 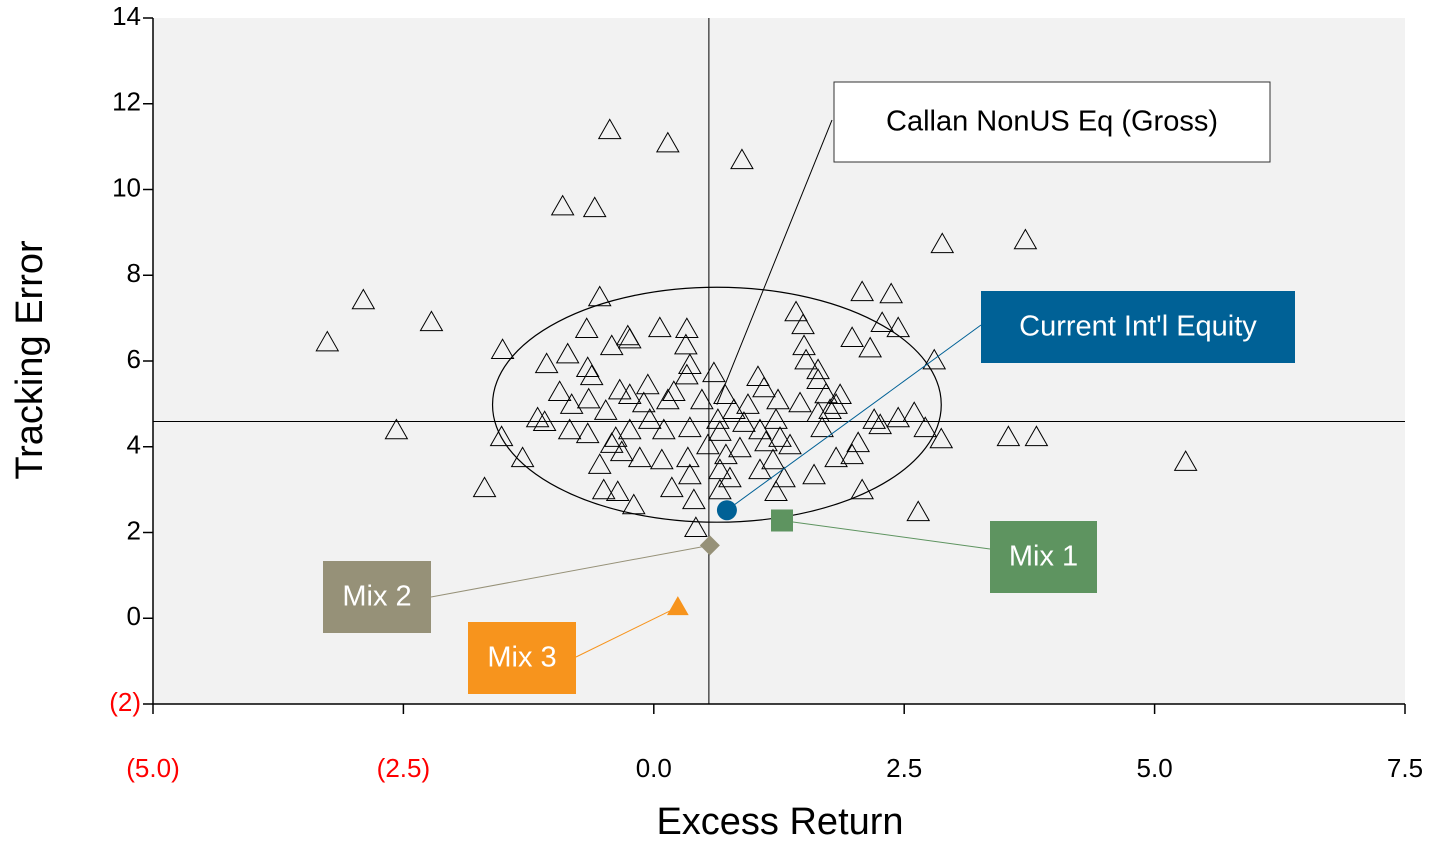 What do you see at coordinates (30, 360) in the screenshot?
I see `y-axis-title: Tracking Error` at bounding box center [30, 360].